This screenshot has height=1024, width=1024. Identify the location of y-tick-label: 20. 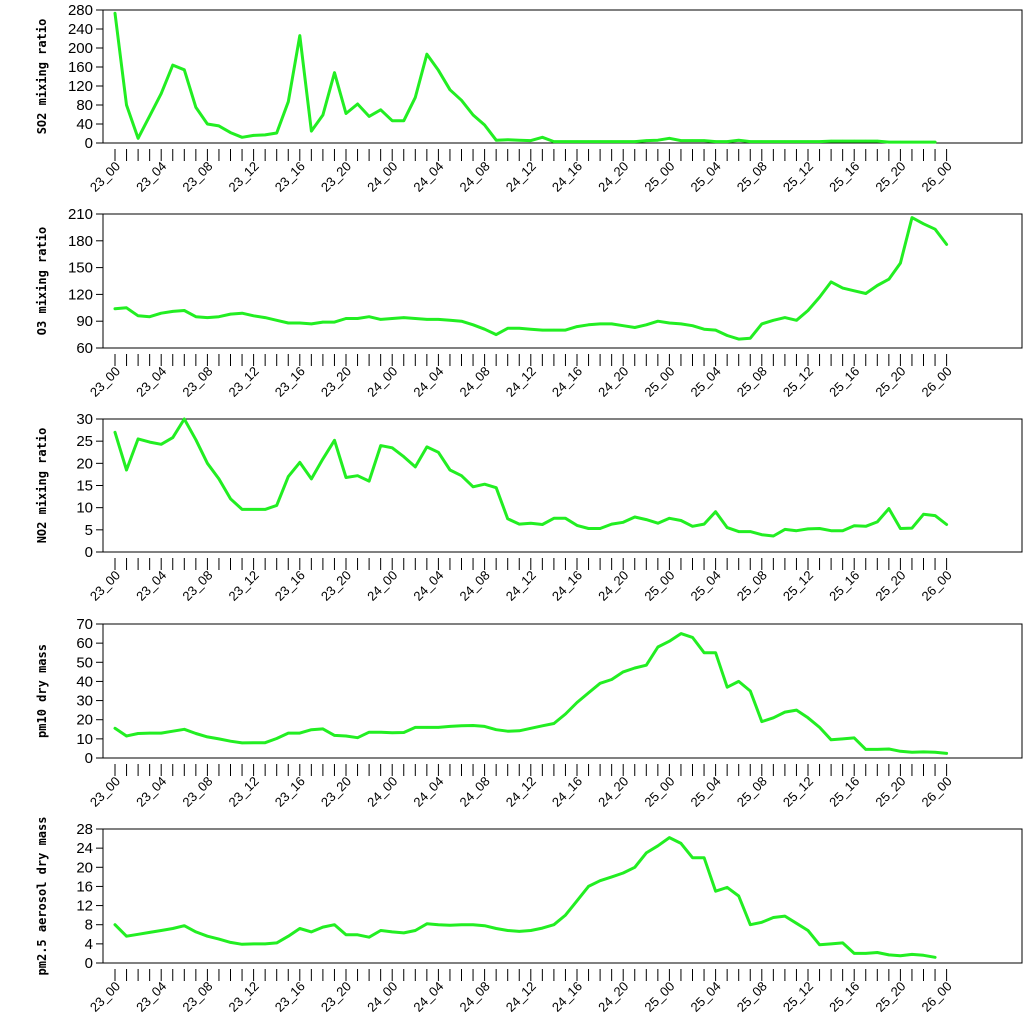
(84, 463).